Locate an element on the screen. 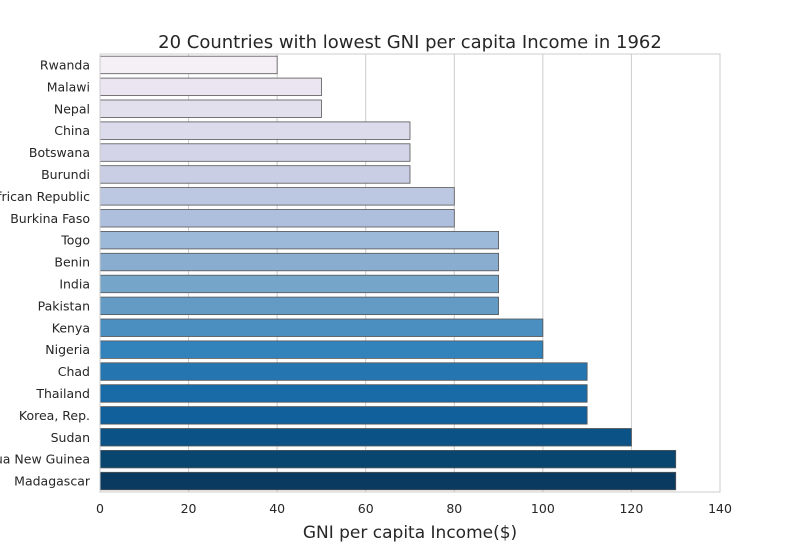 Image resolution: width=800 pixels, height=547 pixels. y-tick-label: Papua New Guinea is located at coordinates (45, 459).